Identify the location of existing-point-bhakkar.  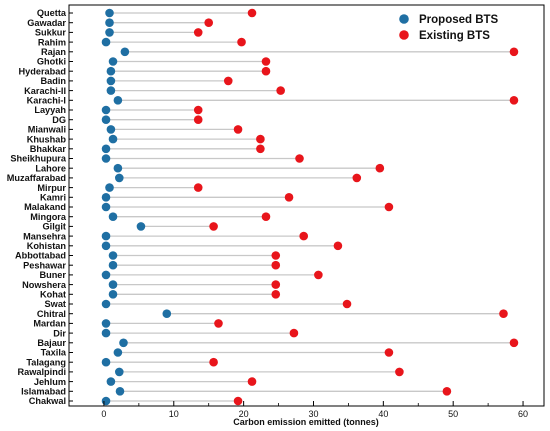
(260, 149).